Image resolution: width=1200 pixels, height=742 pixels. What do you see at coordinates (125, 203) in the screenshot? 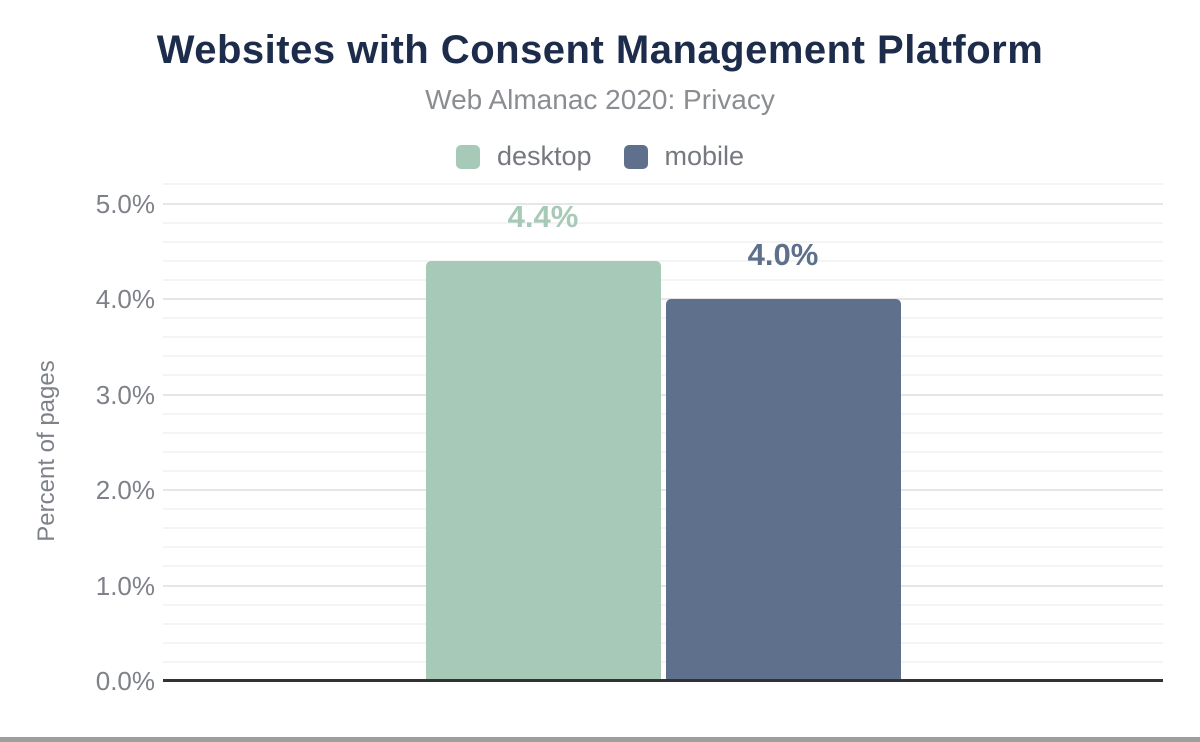
I see `y-tick-label: 5.0%` at bounding box center [125, 203].